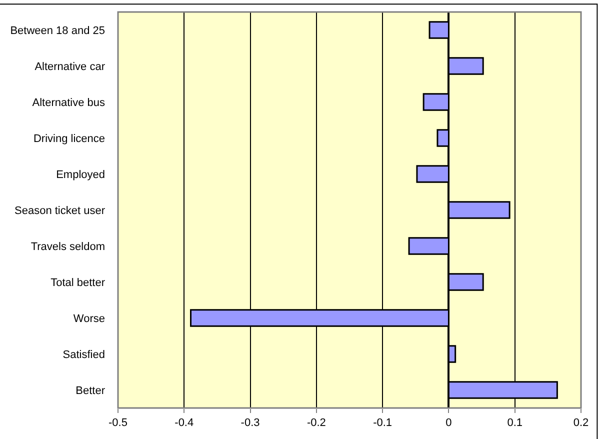  Describe the element at coordinates (57, 30) in the screenshot. I see `y-tick-label: Between 18 and 25` at that location.